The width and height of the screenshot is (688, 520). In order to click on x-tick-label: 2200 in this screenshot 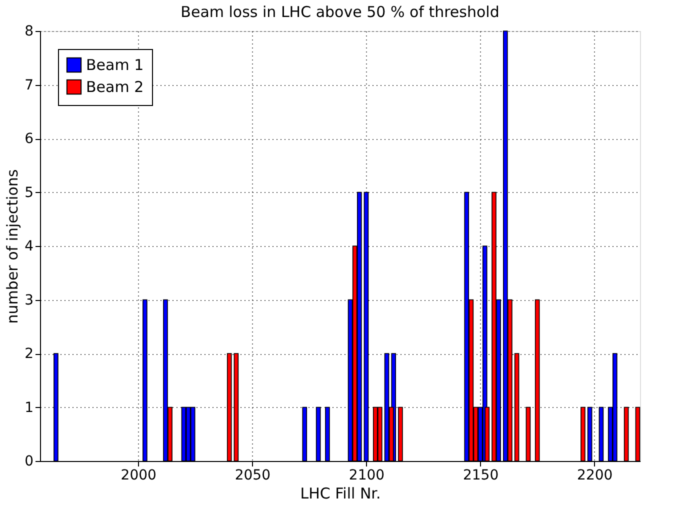, I will do `click(595, 476)`.